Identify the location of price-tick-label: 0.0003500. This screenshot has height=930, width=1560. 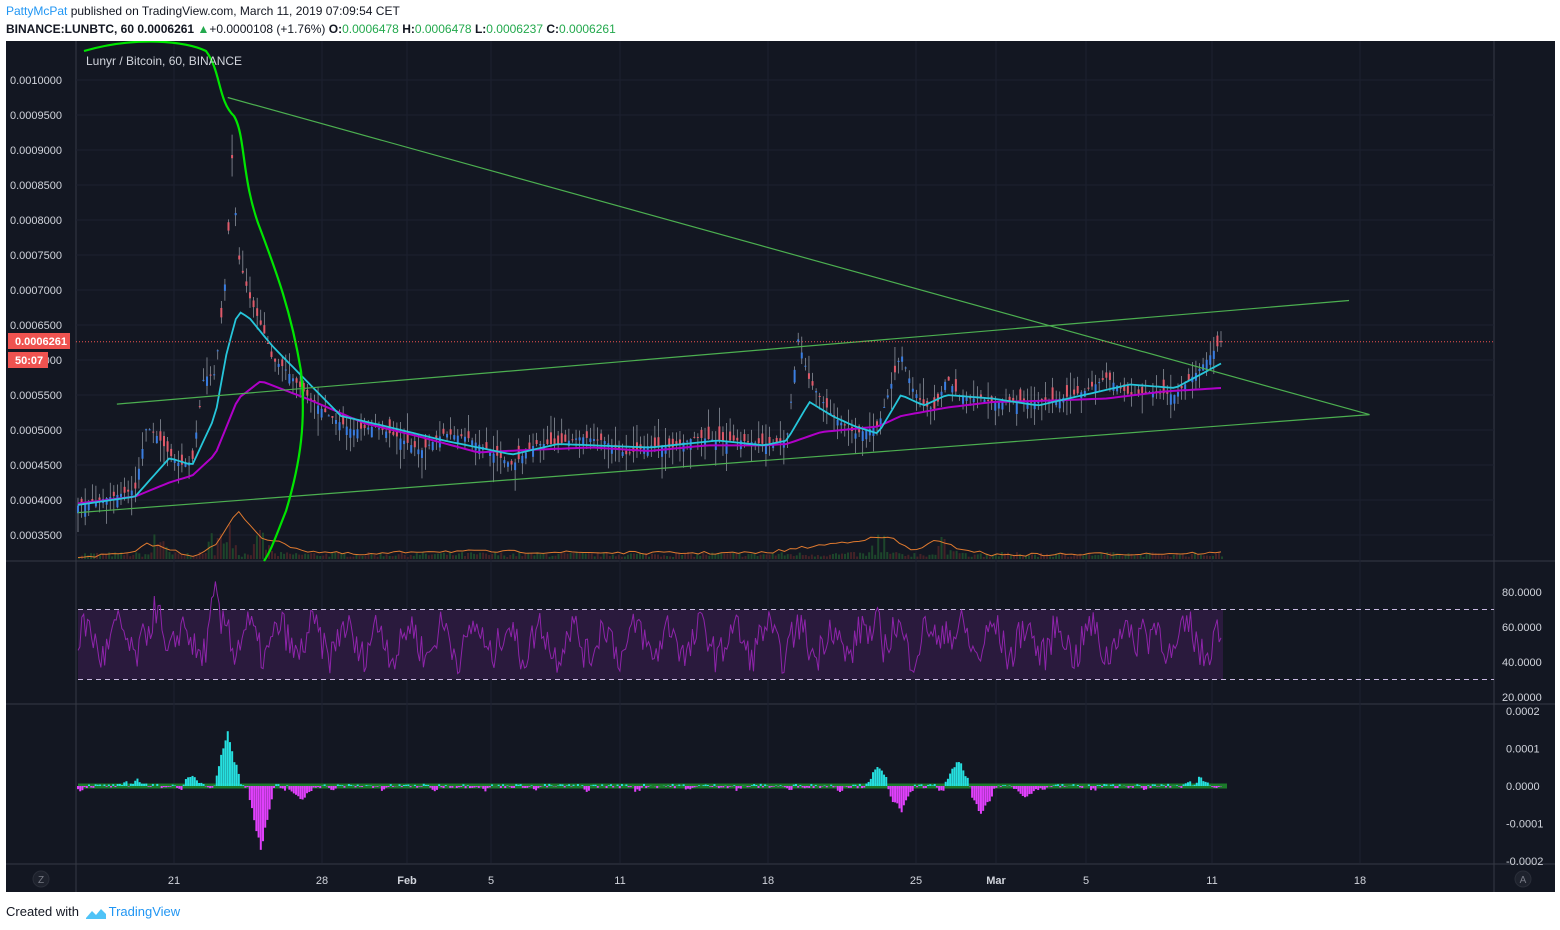
(36, 536).